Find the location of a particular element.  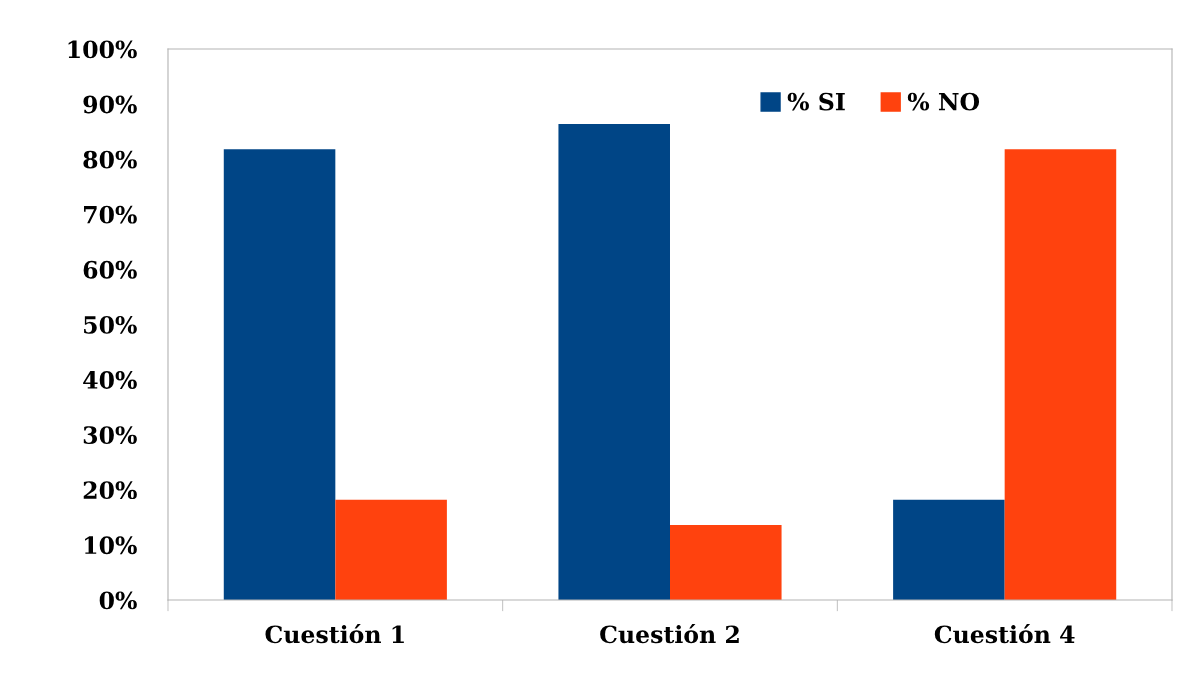

y-tick-label: 30% is located at coordinates (110, 435).